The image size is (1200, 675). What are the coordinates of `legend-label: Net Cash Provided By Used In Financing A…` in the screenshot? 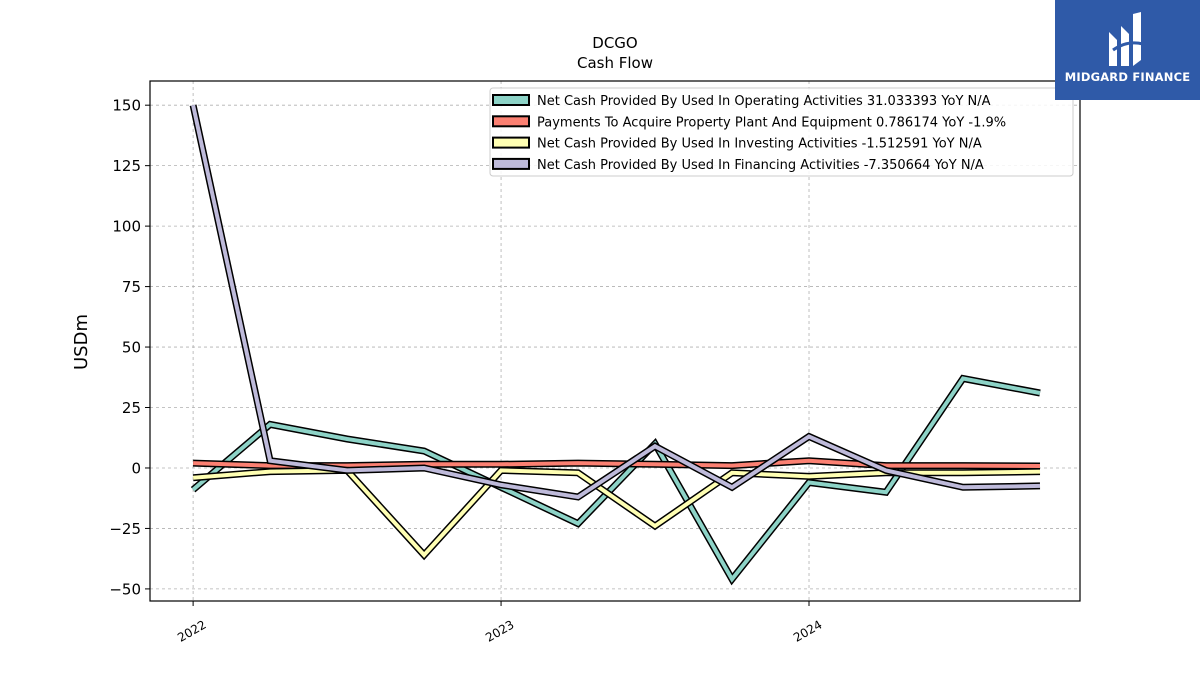 It's located at (760, 165).